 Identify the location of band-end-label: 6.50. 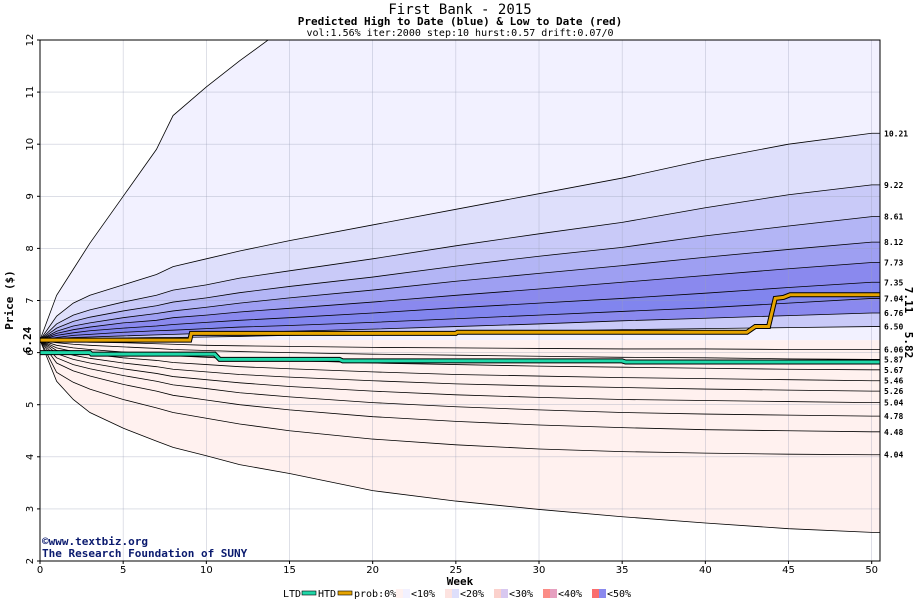
(893, 327).